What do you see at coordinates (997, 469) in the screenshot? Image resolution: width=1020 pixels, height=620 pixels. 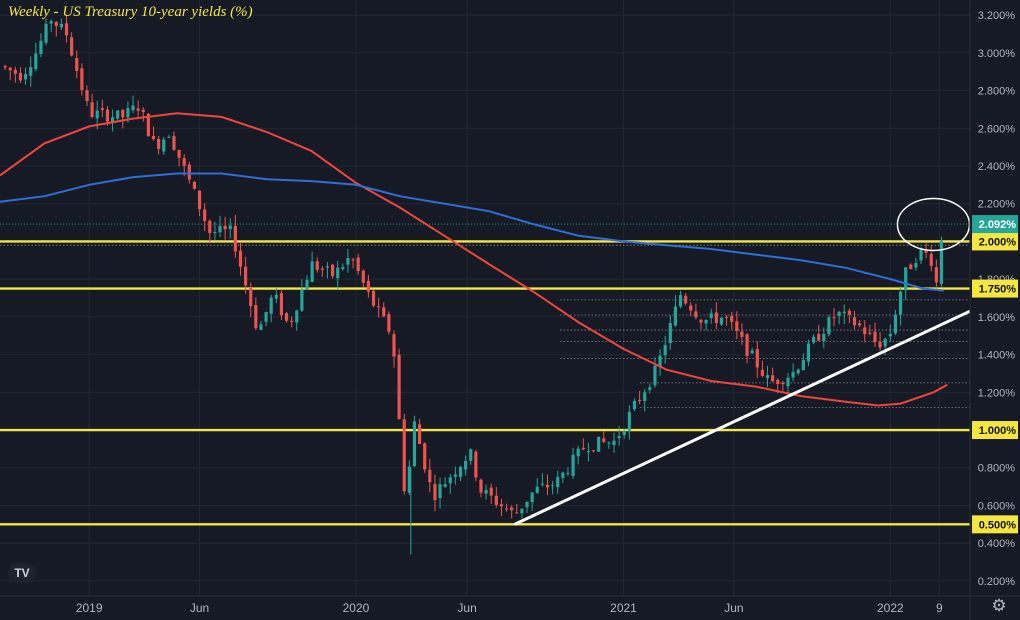 I see `y-tick-label: 0.800%` at bounding box center [997, 469].